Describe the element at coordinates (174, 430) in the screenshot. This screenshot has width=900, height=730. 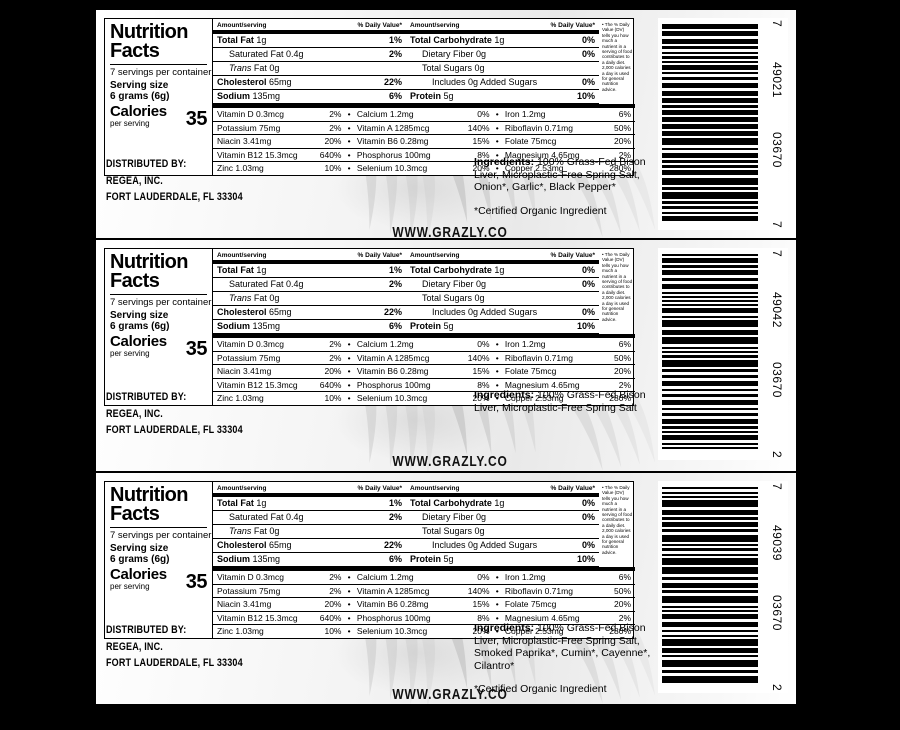
I see `distributor-line-3: FORT LAUDERDALE, FL 33304` at that location.